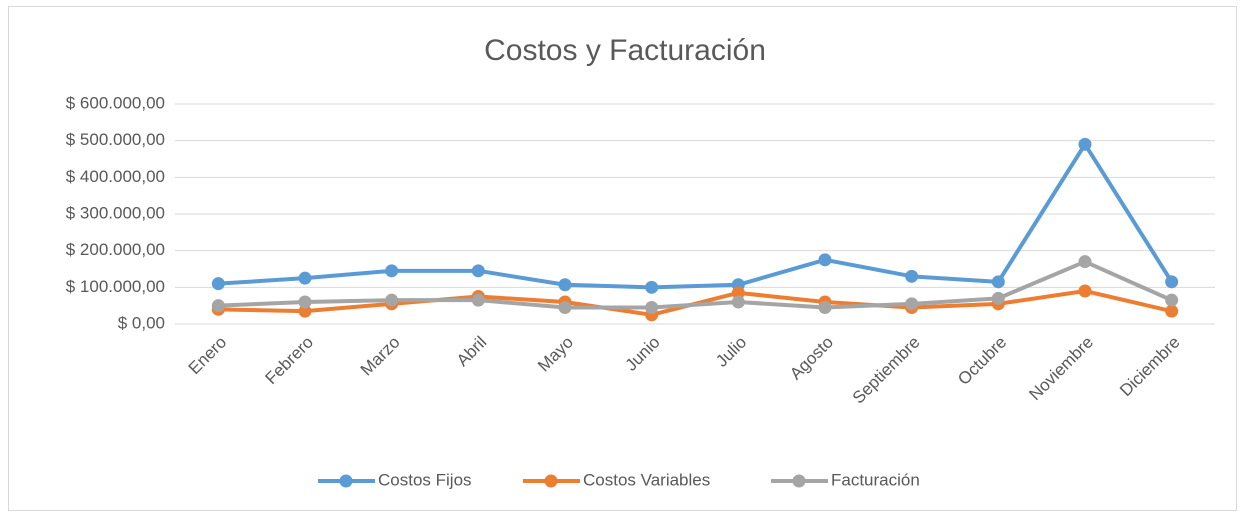  What do you see at coordinates (115, 102) in the screenshot?
I see `y-tick-label: $ 600.000,00` at bounding box center [115, 102].